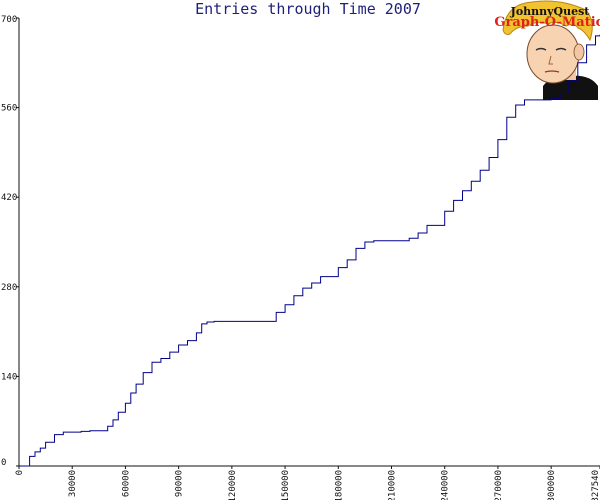 This screenshot has height=500, width=600. Describe the element at coordinates (286, 485) in the screenshot. I see `x-tick-label: 150000` at that location.